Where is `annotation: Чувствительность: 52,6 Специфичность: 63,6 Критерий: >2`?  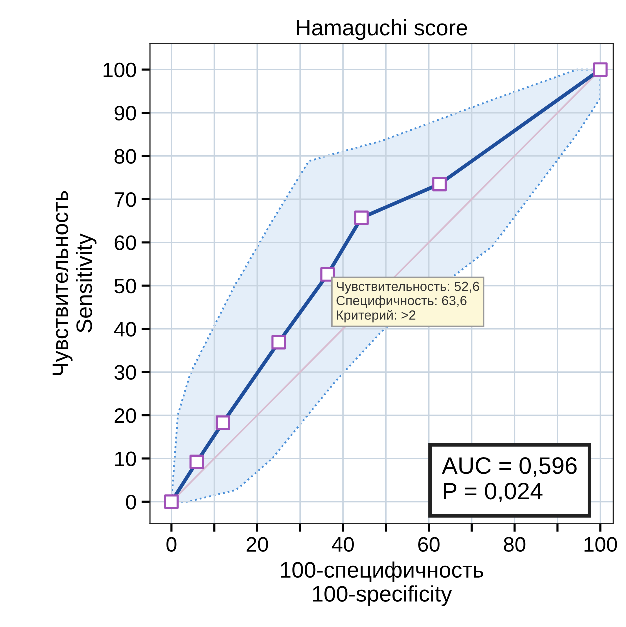
annotation: Чувствительность: 52,6 Специфичность: 63,6 Критерий: >2 is located at coordinates (408, 302).